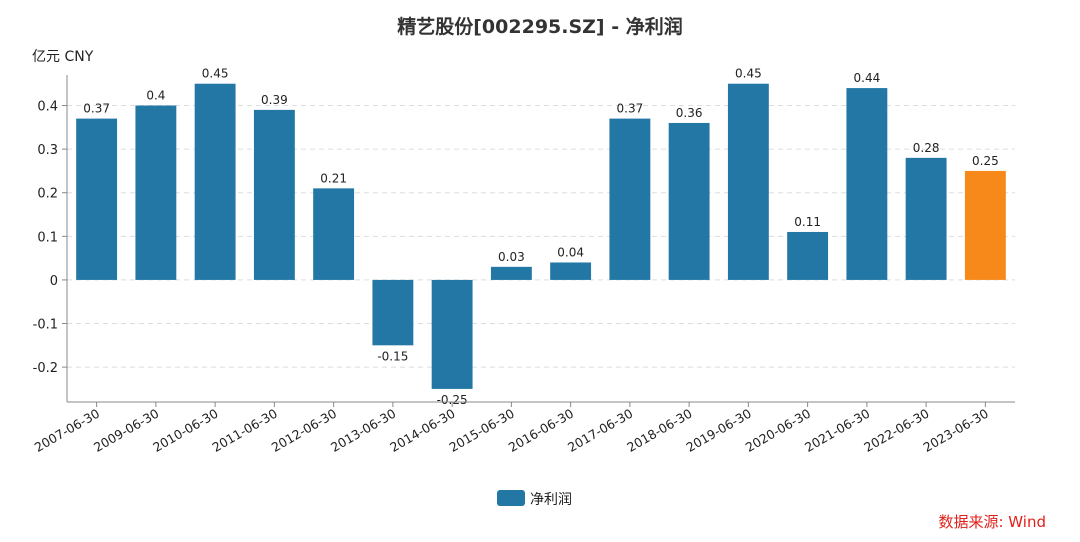 The height and width of the screenshot is (542, 1080). Describe the element at coordinates (985, 161) in the screenshot. I see `data-label: 0.25` at that location.